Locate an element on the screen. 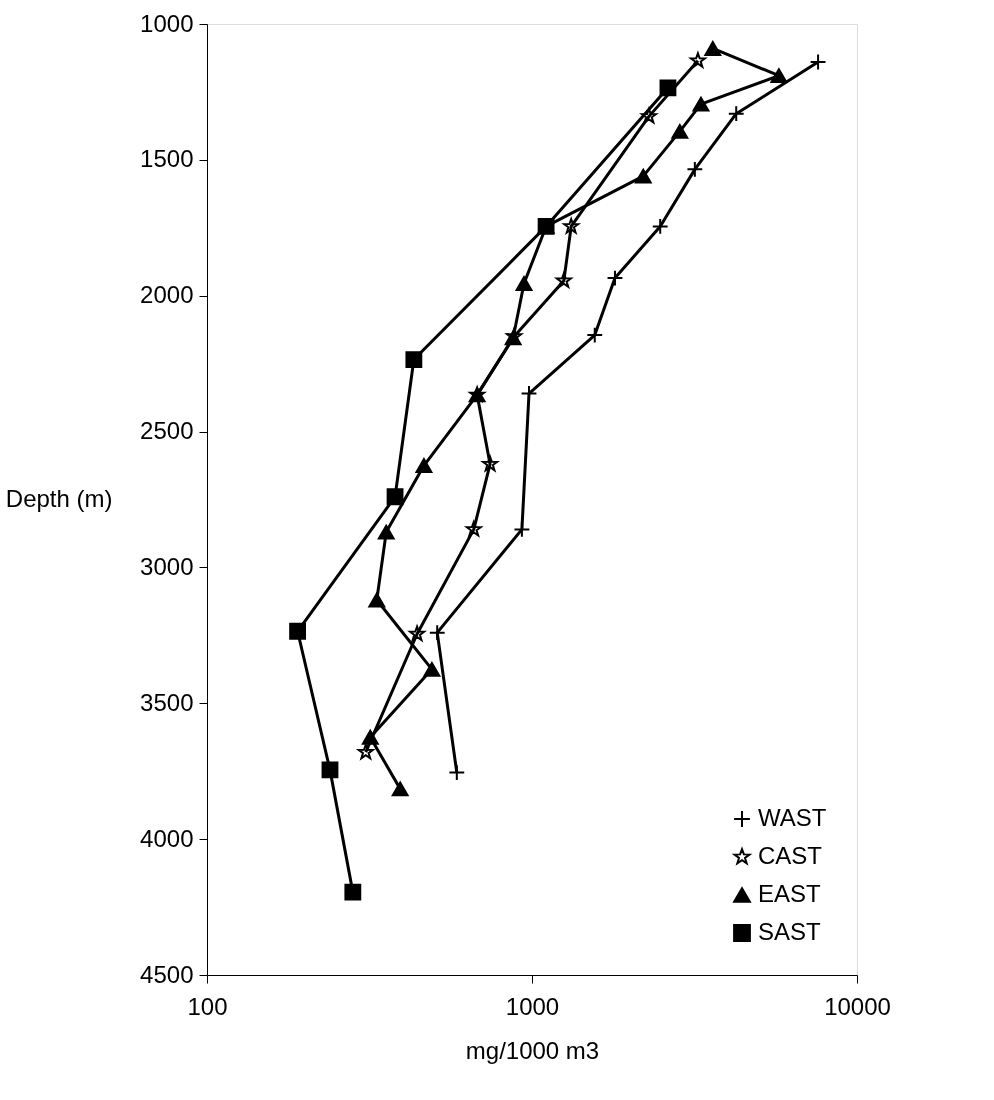 This screenshot has width=994, height=1100. x-tick-label: 100 is located at coordinates (207, 1006).